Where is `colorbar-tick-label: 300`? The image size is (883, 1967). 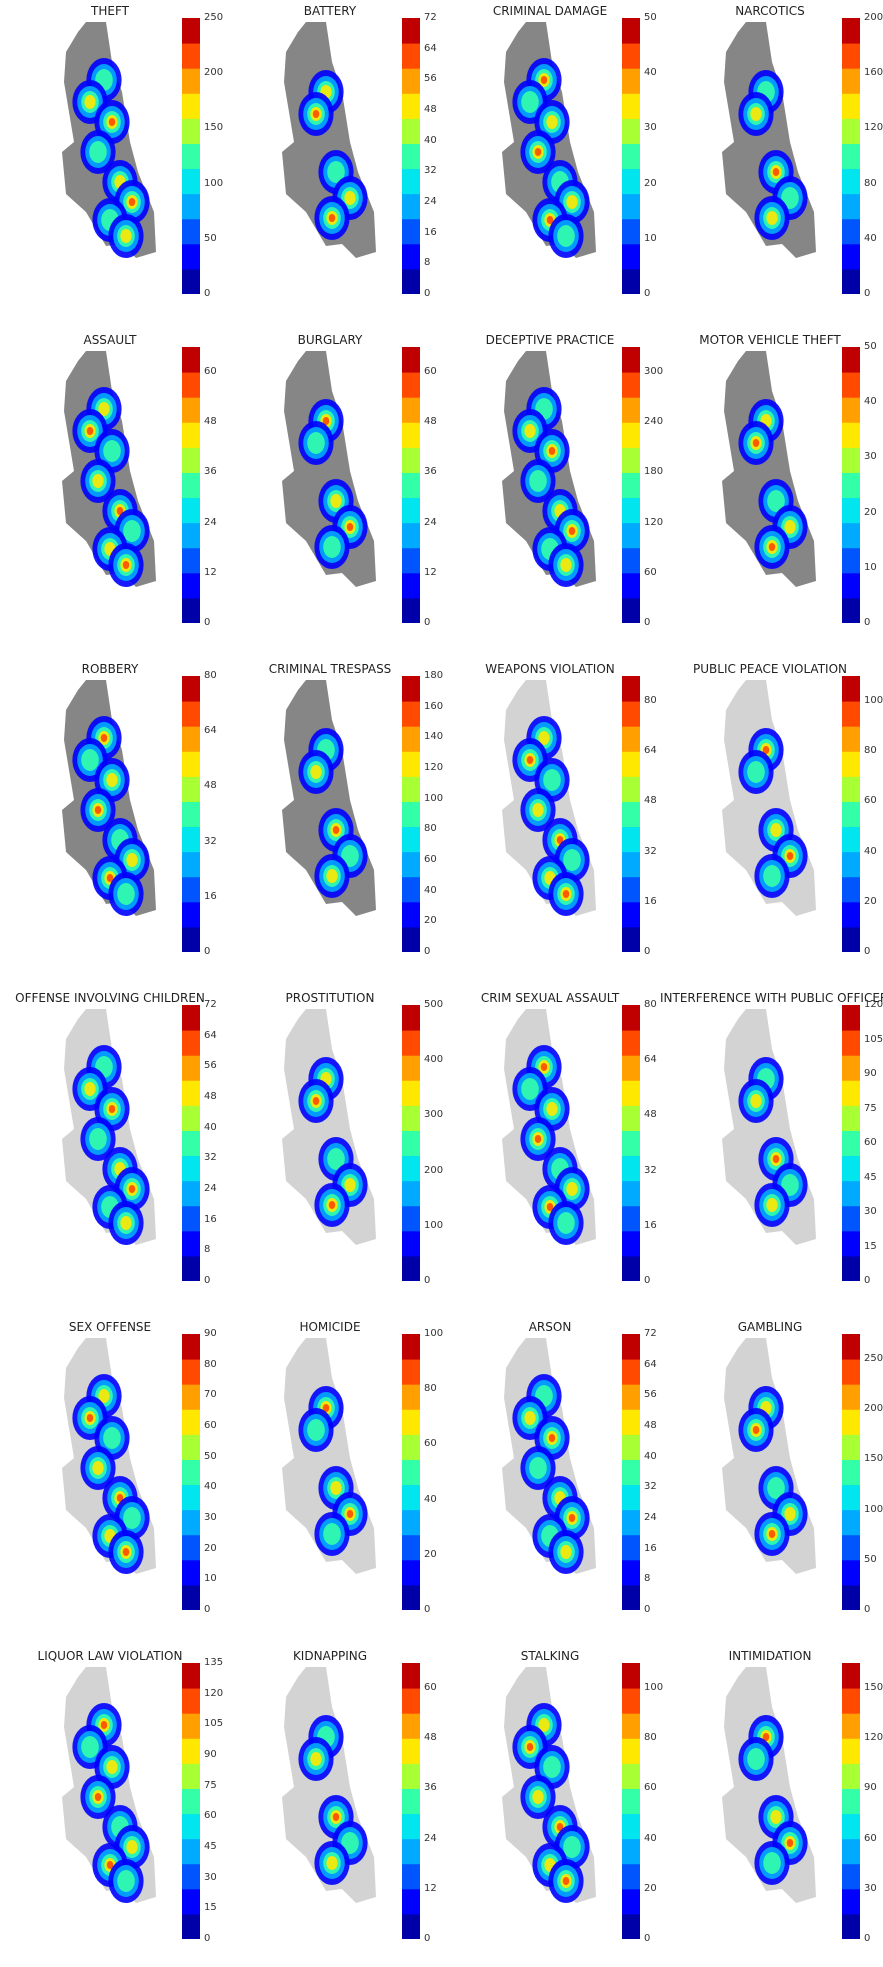 colorbar-tick-label: 300 is located at coordinates (434, 1115).